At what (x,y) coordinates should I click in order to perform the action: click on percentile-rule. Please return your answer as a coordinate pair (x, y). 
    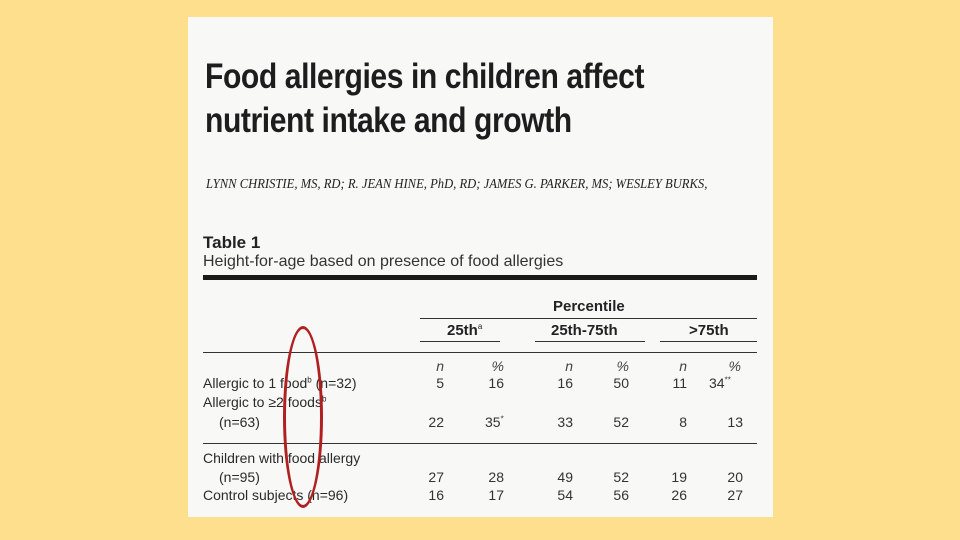
    Looking at the image, I should click on (588, 318).